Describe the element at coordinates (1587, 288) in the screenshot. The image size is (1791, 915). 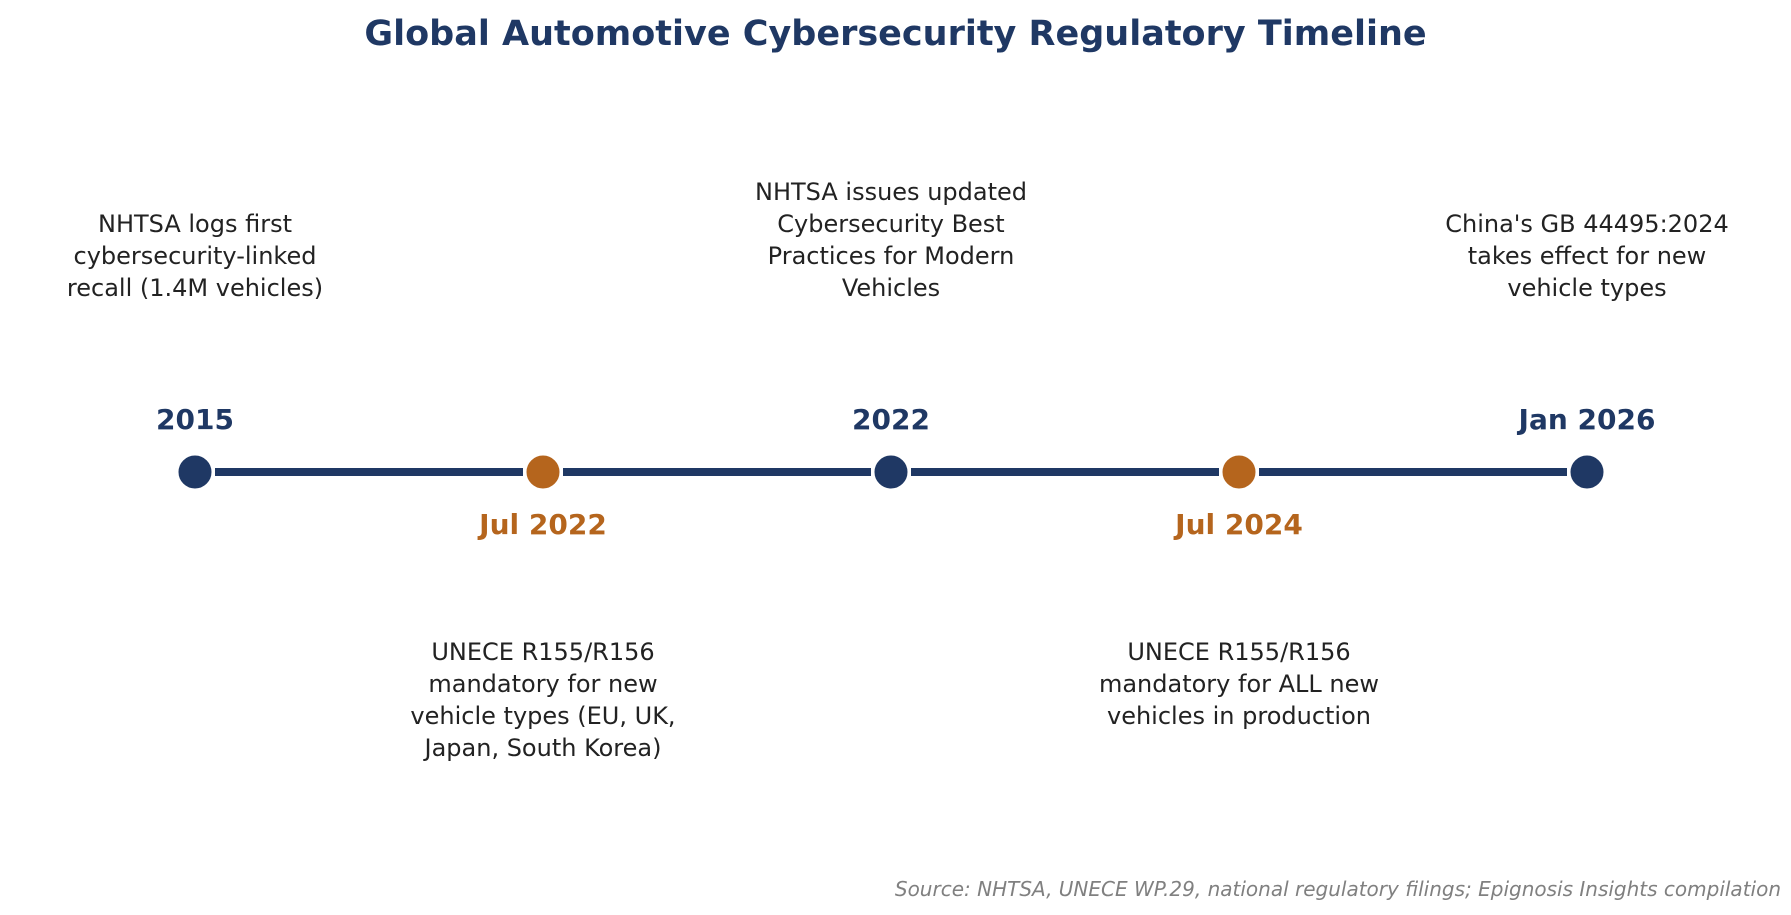
I see `event-description-line: vehicle types` at that location.